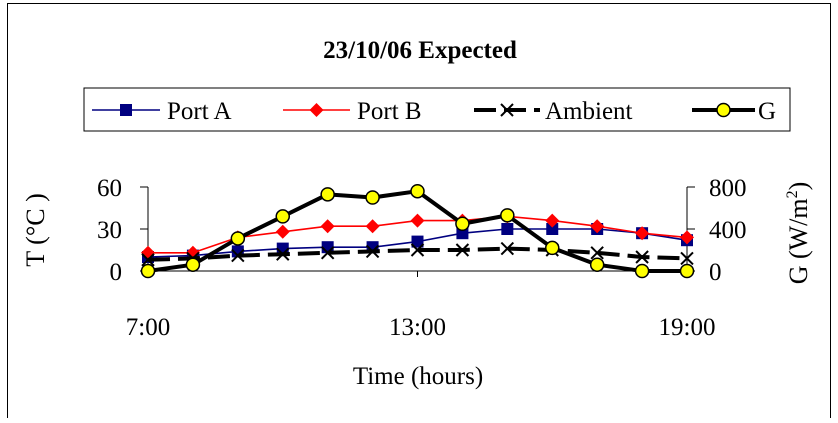 The width and height of the screenshot is (838, 423). Describe the element at coordinates (417, 327) in the screenshot. I see `x-tick-label: 13:00` at that location.